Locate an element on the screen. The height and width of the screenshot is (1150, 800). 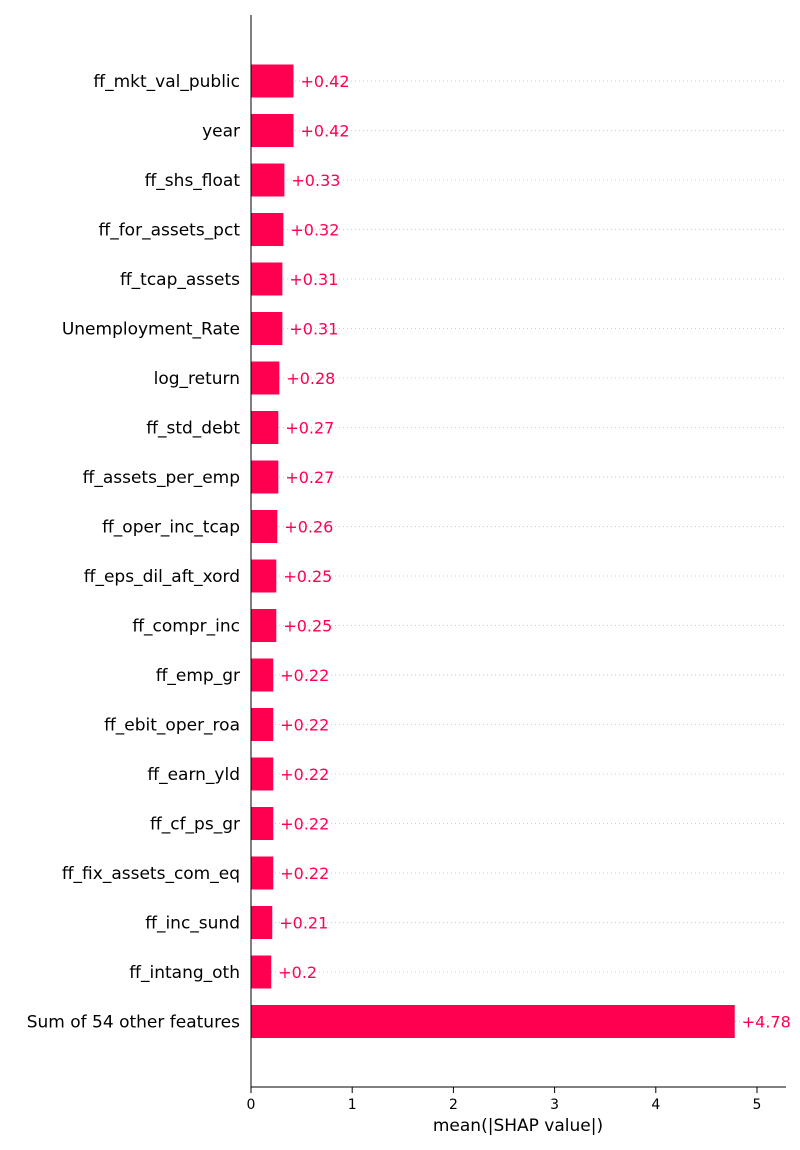
x-tick-label: 0 is located at coordinates (251, 1105).